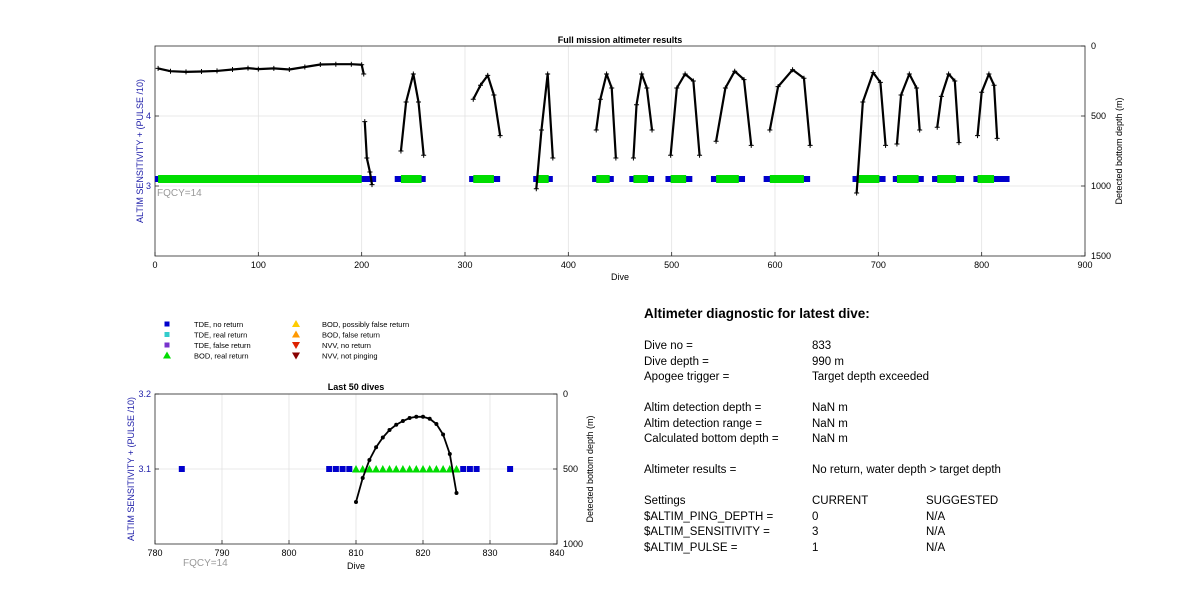 The width and height of the screenshot is (1200, 611). Describe the element at coordinates (622, 261) in the screenshot. I see `top-x-ticks: 0 100 200 300 400 500 600 700 800 900` at that location.